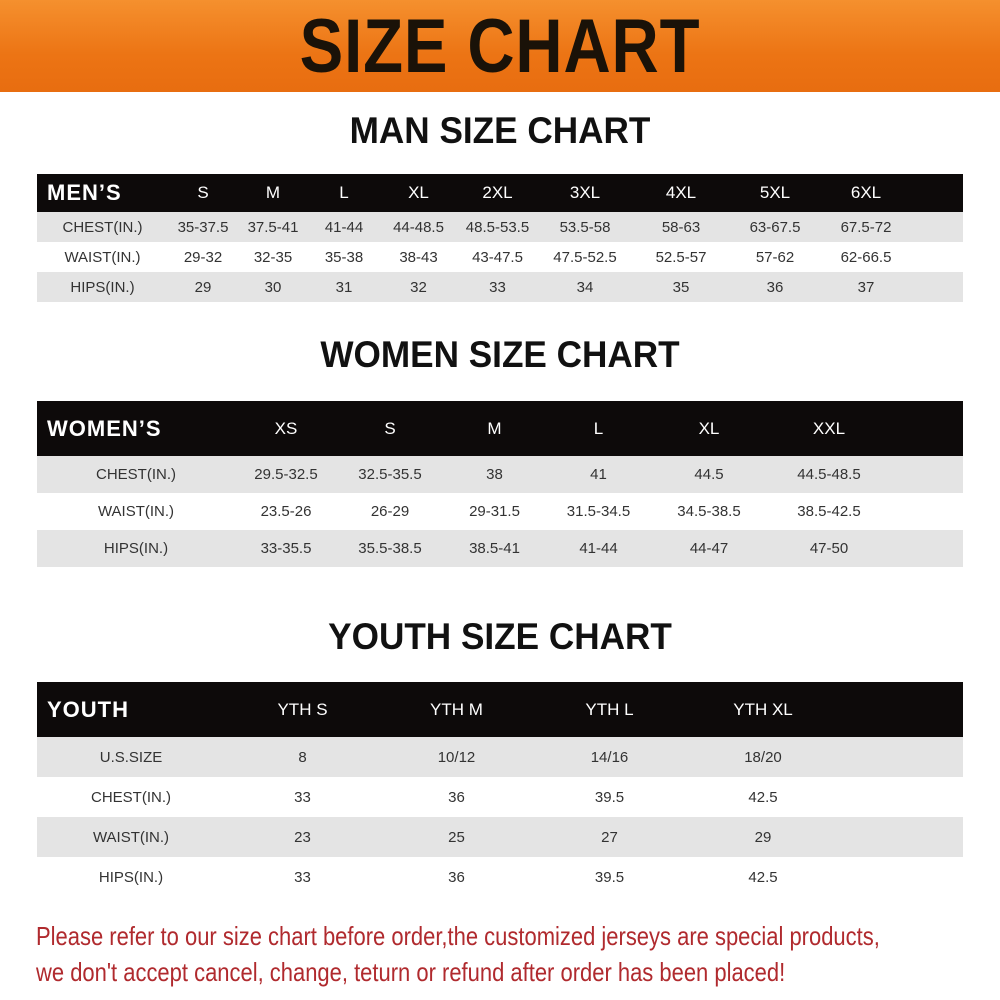  I want to click on cell: 47-50, so click(829, 548).